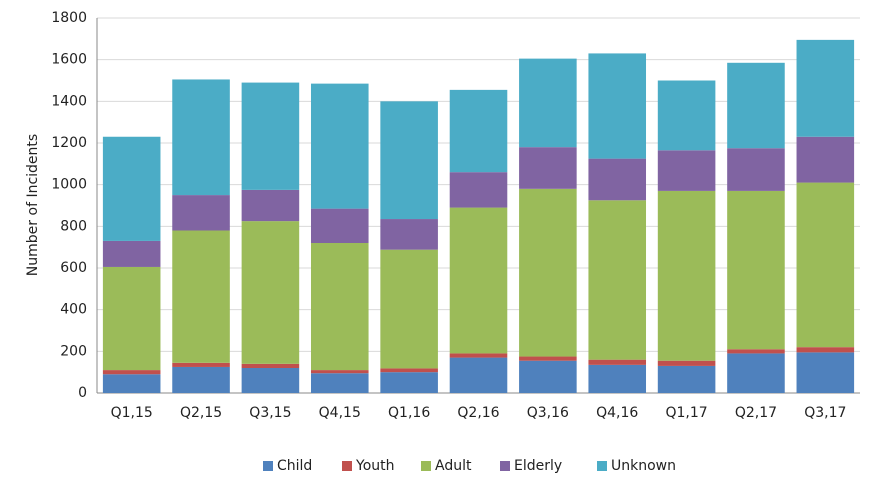 Image resolution: width=871 pixels, height=482 pixels. I want to click on x-tick-label: Q3,17, so click(825, 413).